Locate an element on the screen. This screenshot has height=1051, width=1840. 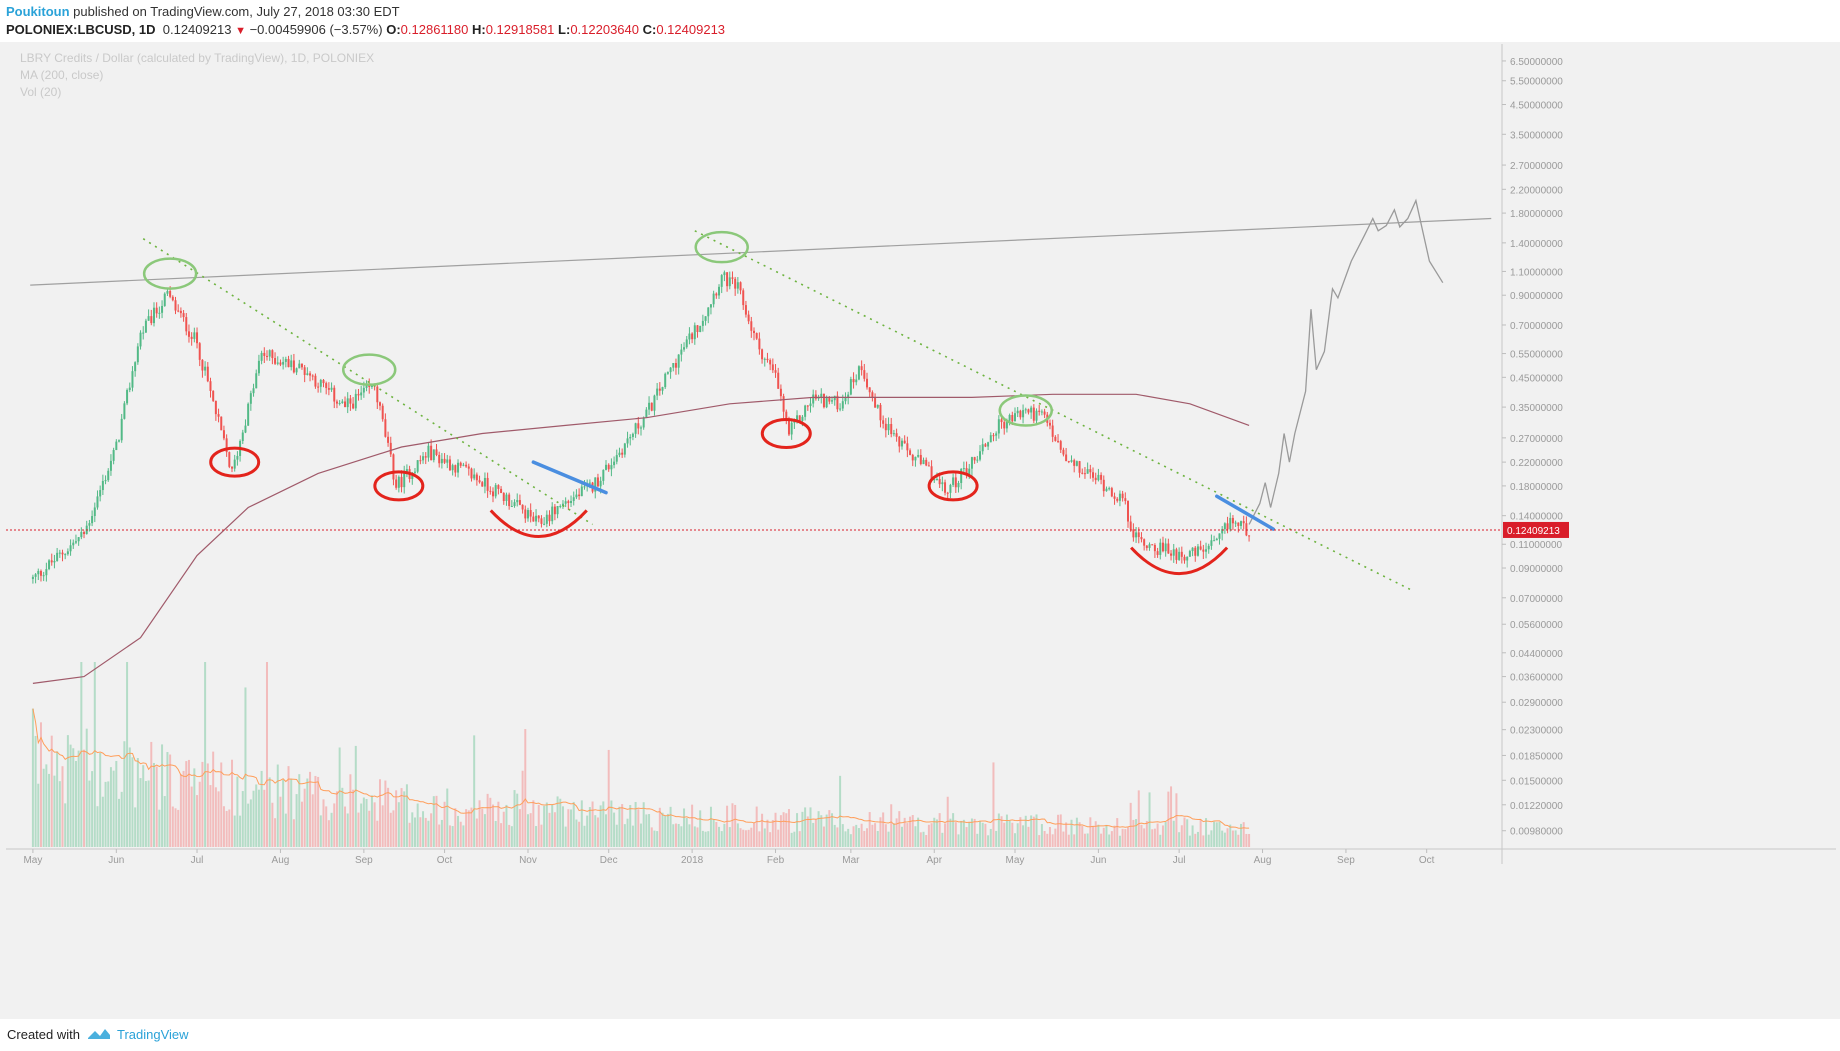
ma-legend: MA (200, close) is located at coordinates (62, 75).